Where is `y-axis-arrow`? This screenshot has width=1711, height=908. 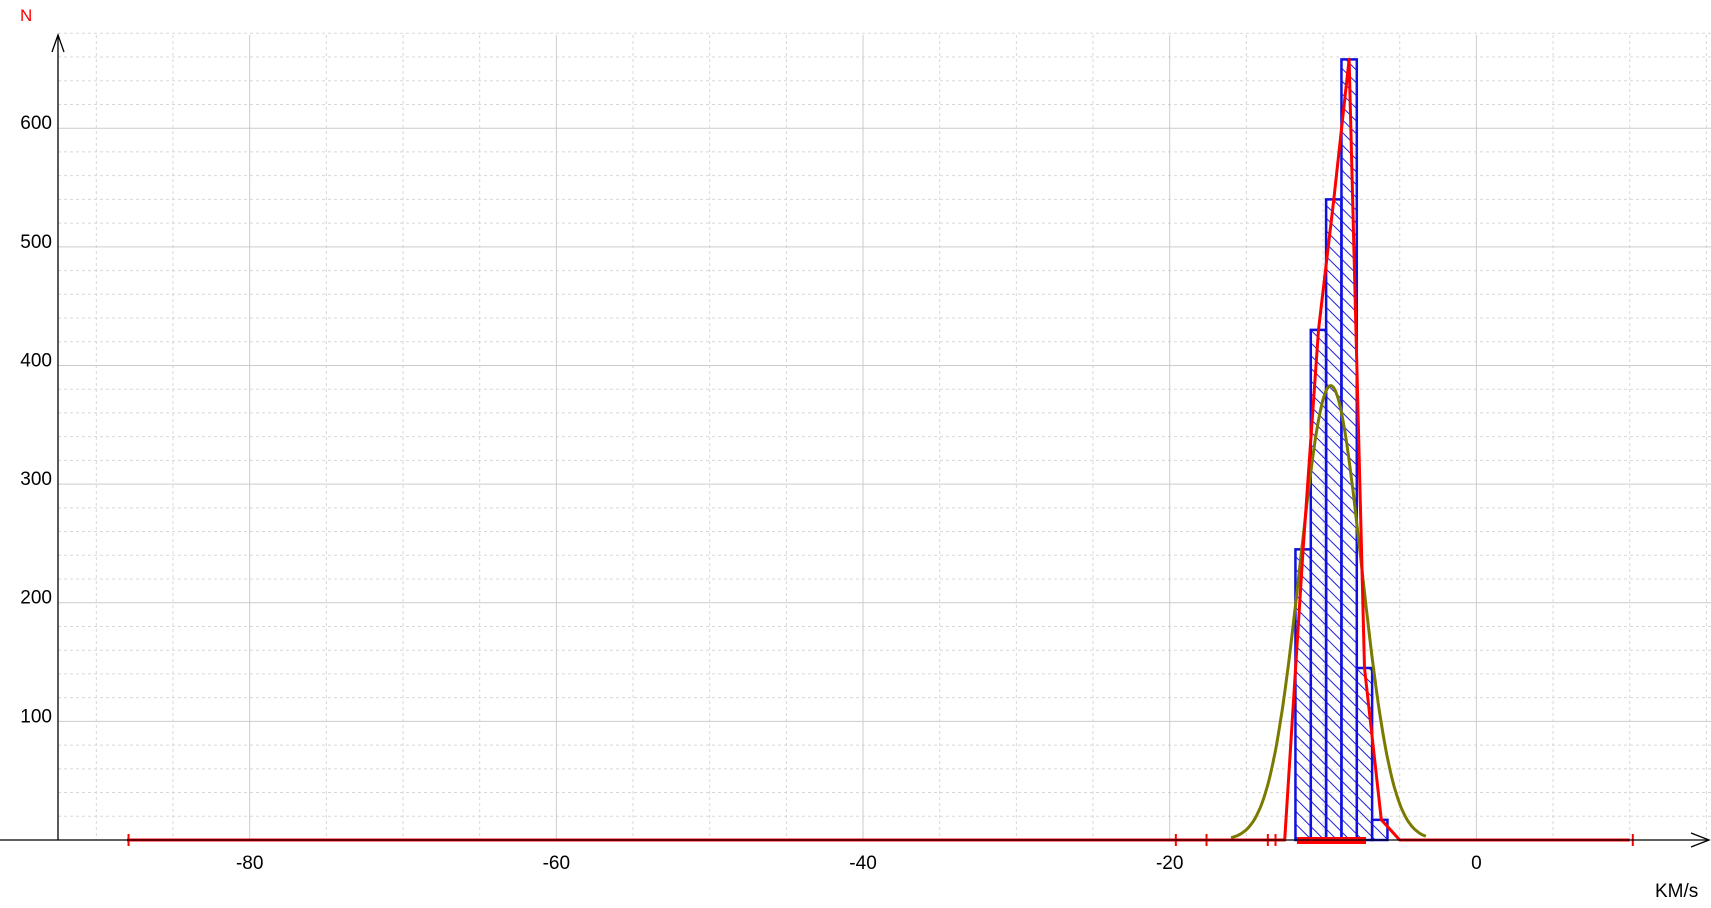 y-axis-arrow is located at coordinates (58, 43).